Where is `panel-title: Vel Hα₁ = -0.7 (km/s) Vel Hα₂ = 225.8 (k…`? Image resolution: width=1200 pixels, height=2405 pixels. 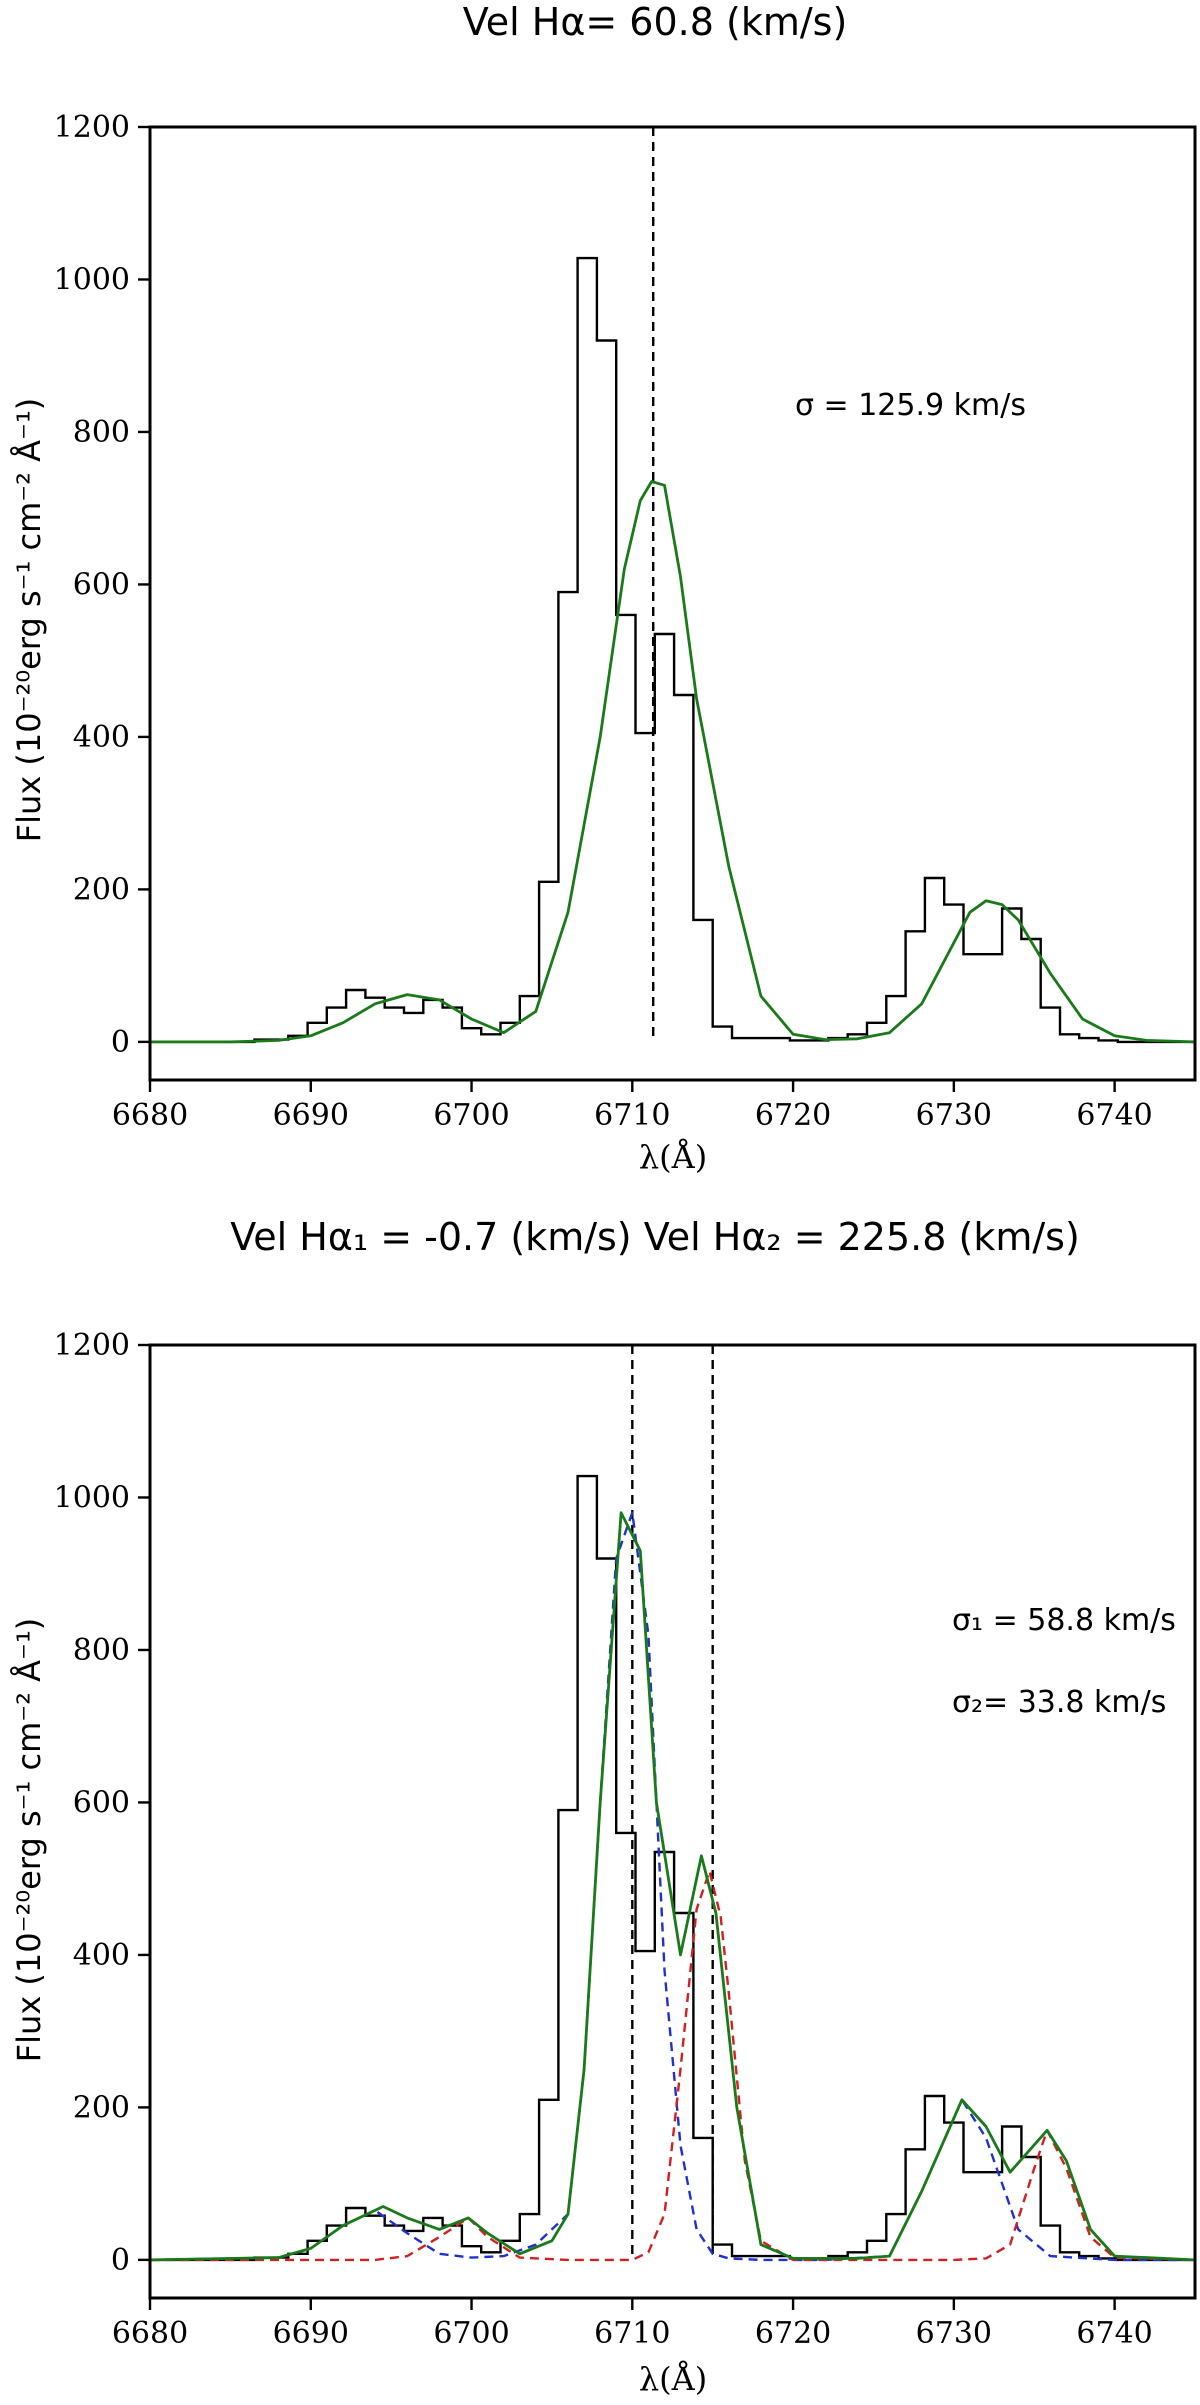
panel-title: Vel Hα₁ = -0.7 (km/s) Vel Hα₂ = 225.8 (k… is located at coordinates (655, 1237).